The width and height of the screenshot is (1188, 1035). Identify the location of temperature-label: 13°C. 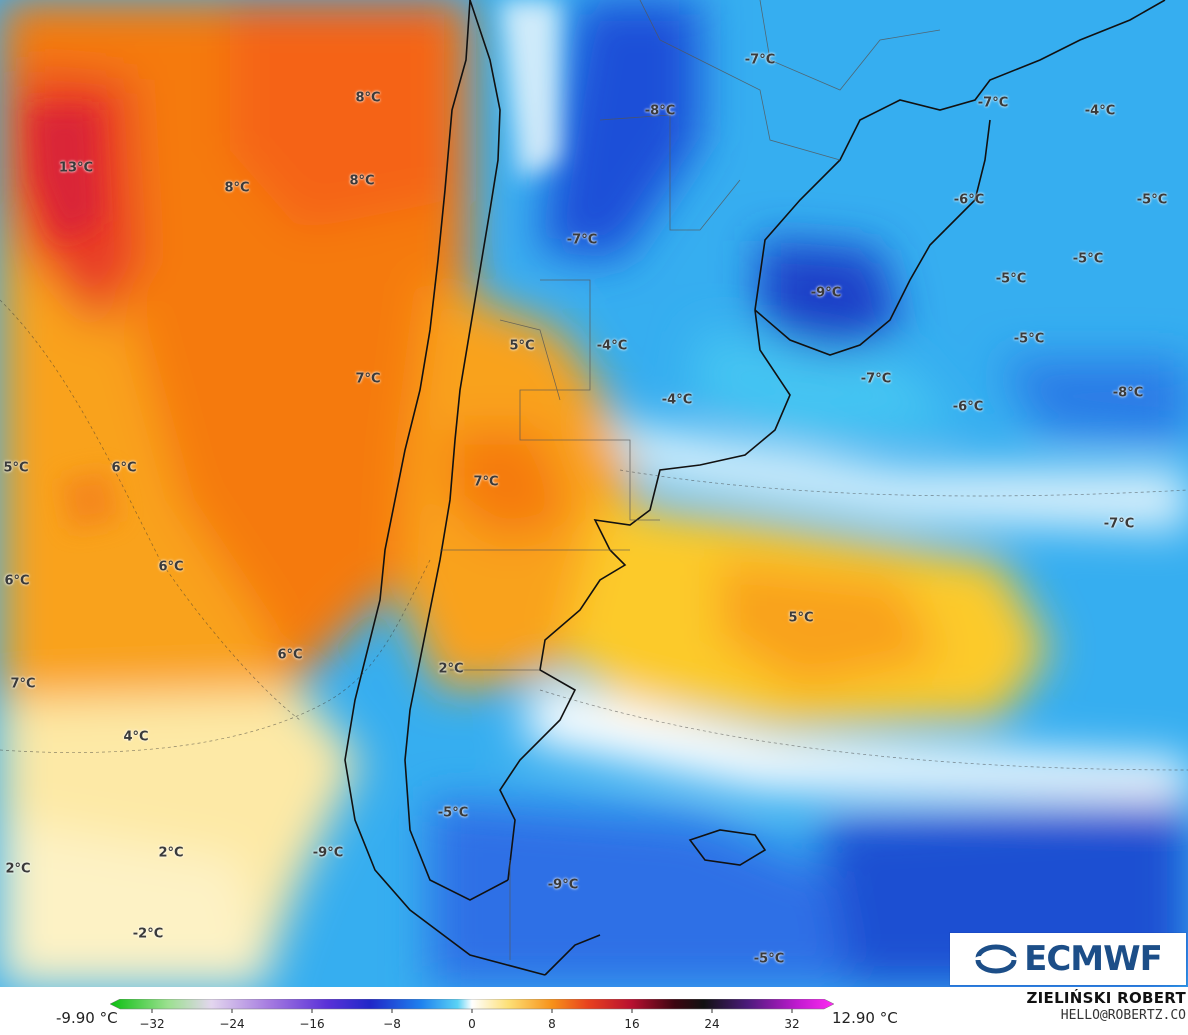
(76, 168).